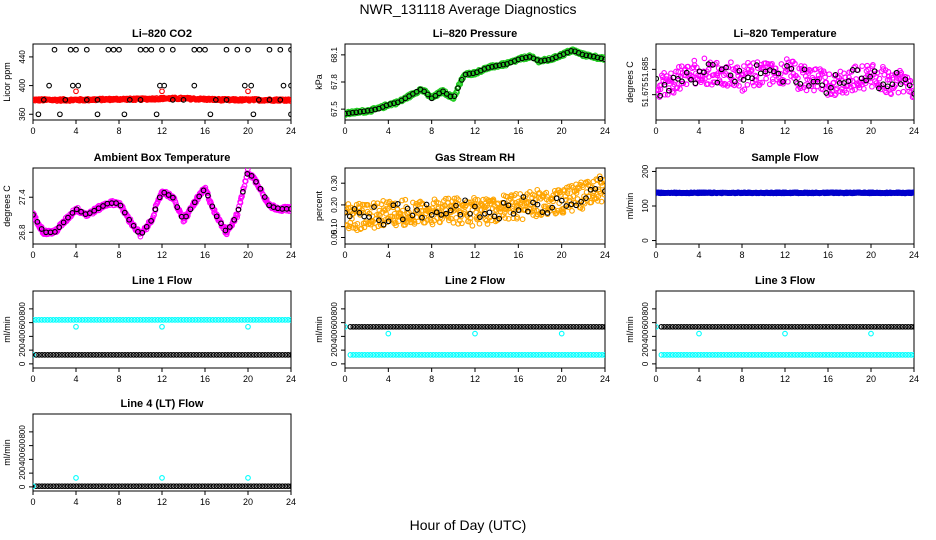 This screenshot has height=540, width=936. What do you see at coordinates (784, 34) in the screenshot?
I see `chart-title: Li–820 Temperature` at bounding box center [784, 34].